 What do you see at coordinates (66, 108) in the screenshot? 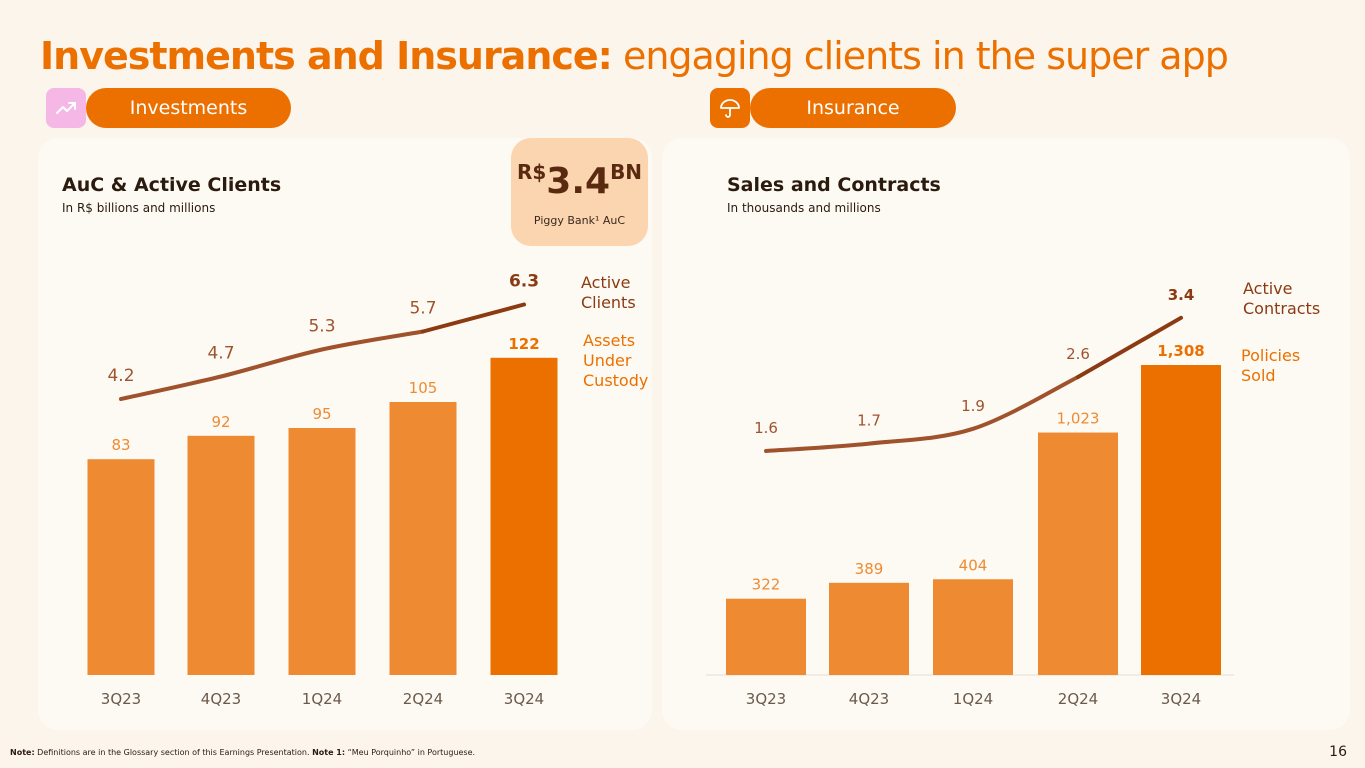
I see `trending-up-icon` at bounding box center [66, 108].